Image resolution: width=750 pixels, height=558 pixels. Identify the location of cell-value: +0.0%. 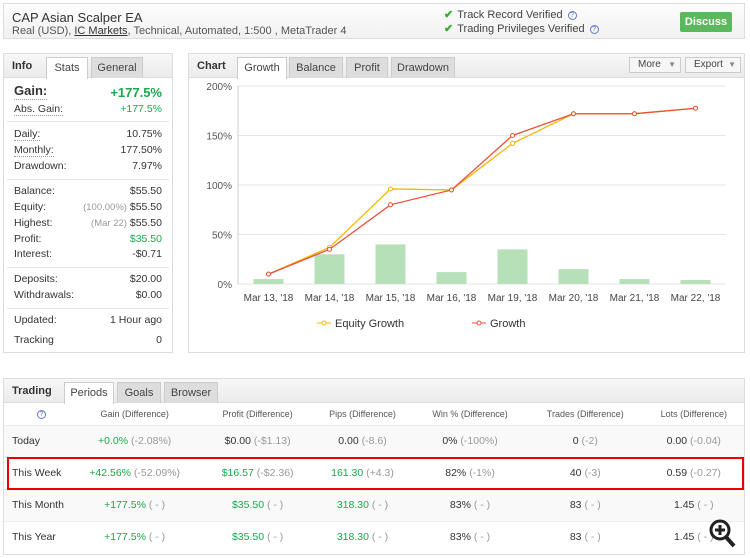
(113, 441).